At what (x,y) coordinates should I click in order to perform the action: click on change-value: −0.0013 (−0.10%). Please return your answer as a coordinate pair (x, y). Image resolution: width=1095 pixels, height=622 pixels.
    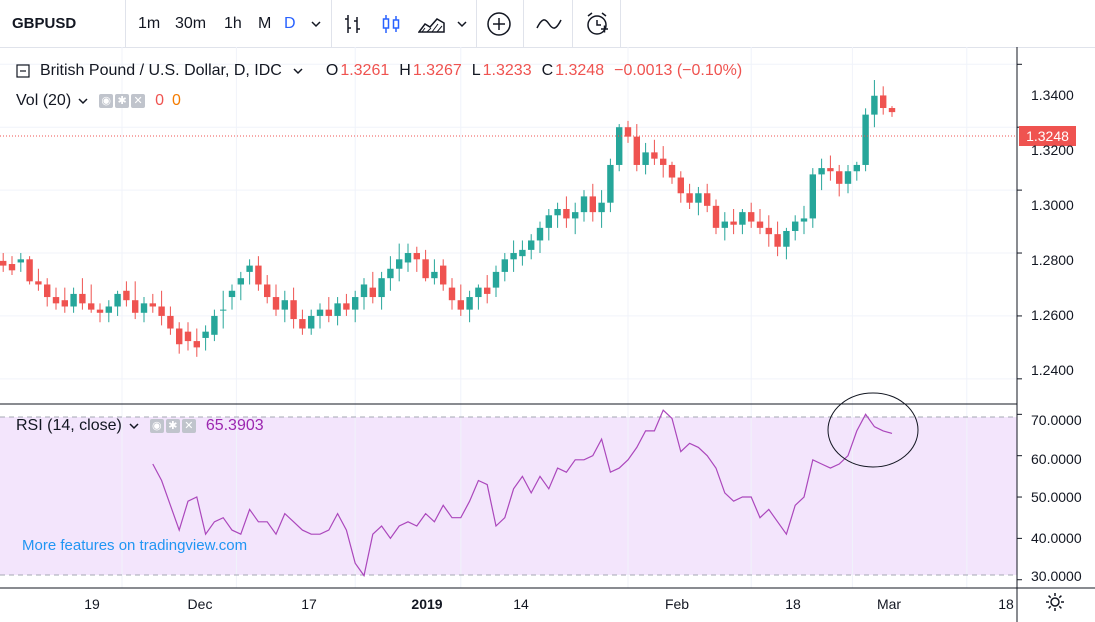
    Looking at the image, I should click on (678, 70).